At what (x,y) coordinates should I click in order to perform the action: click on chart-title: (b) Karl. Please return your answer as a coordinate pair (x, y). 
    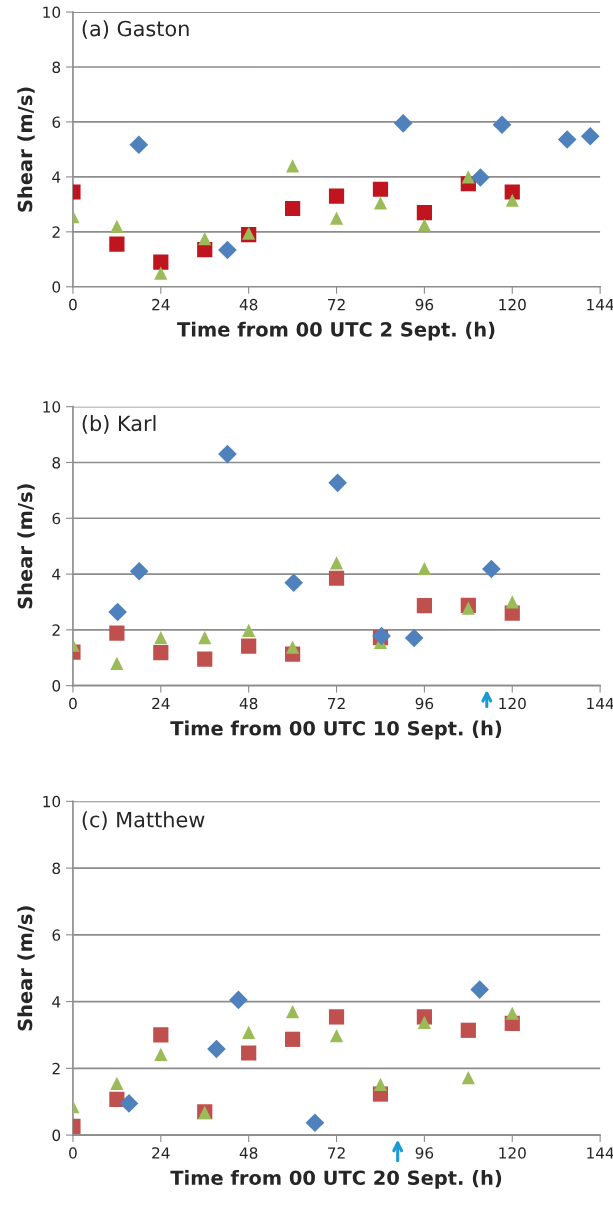
    Looking at the image, I should click on (119, 424).